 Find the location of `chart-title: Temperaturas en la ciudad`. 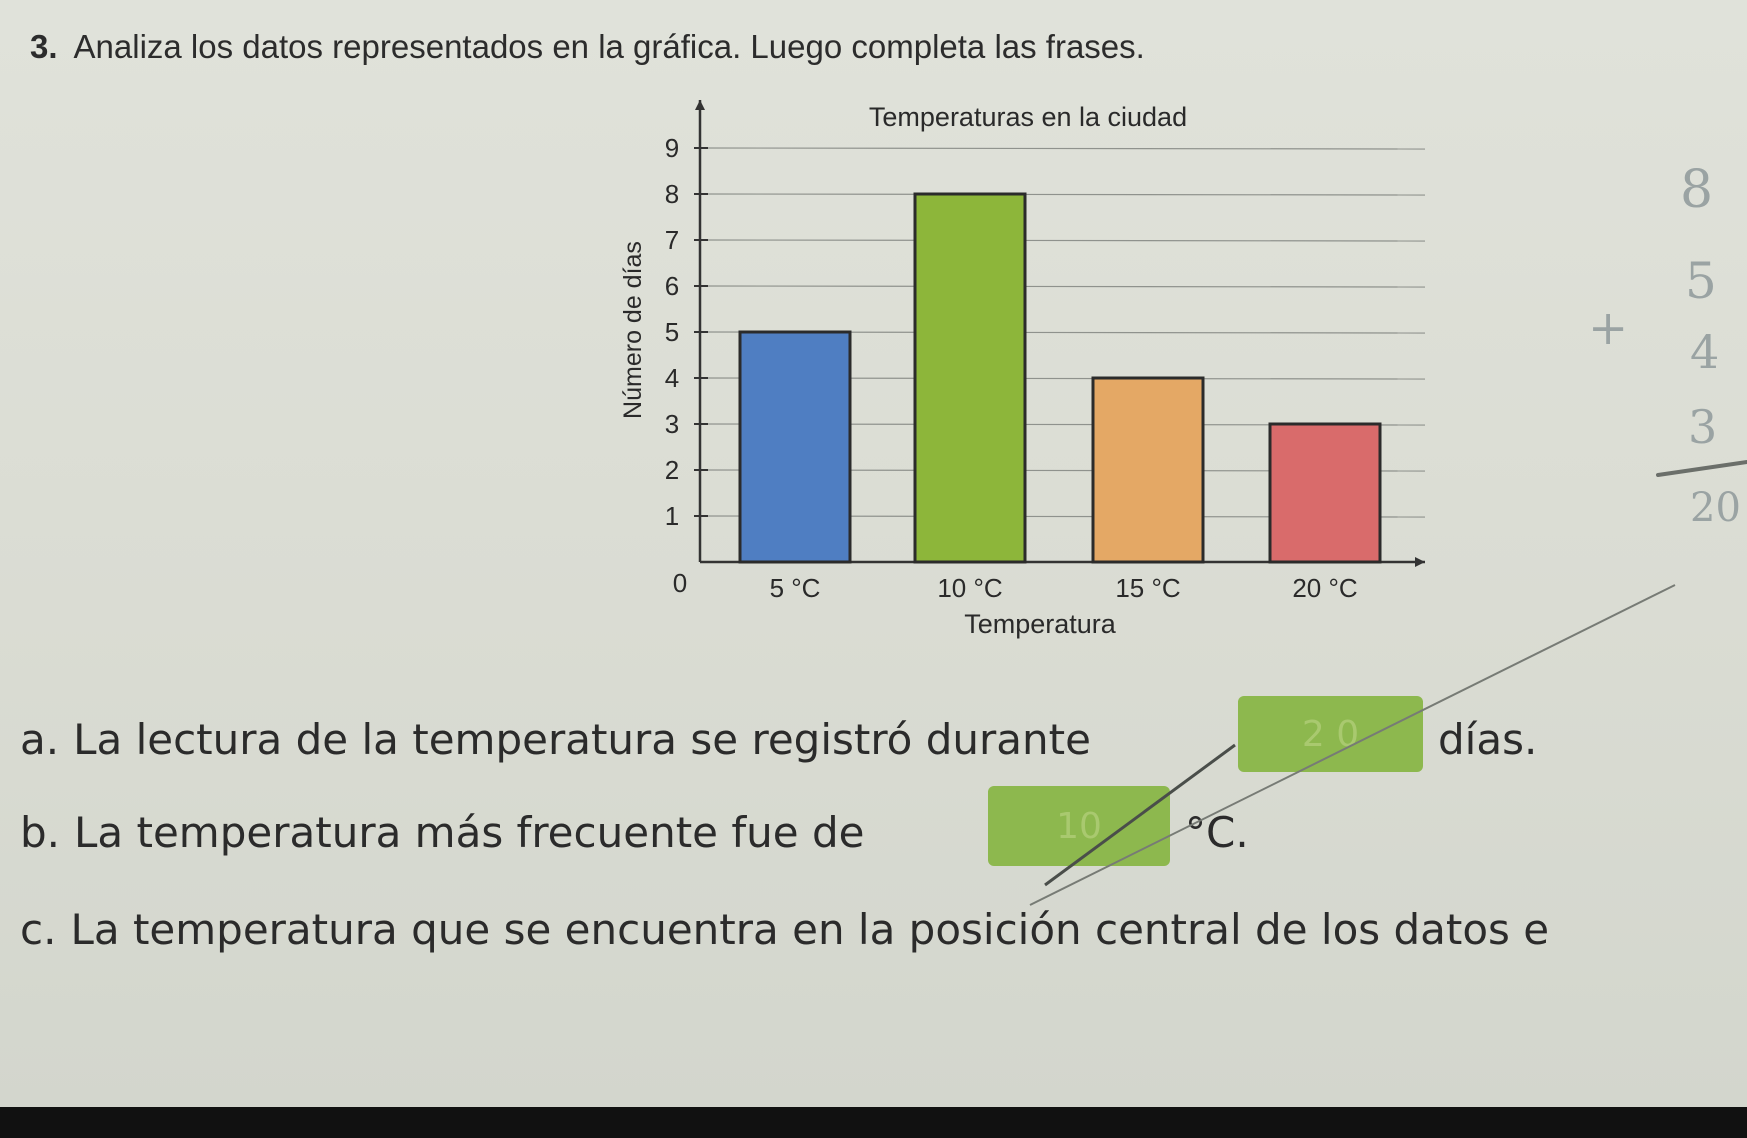

chart-title: Temperaturas en la ciudad is located at coordinates (1028, 117).